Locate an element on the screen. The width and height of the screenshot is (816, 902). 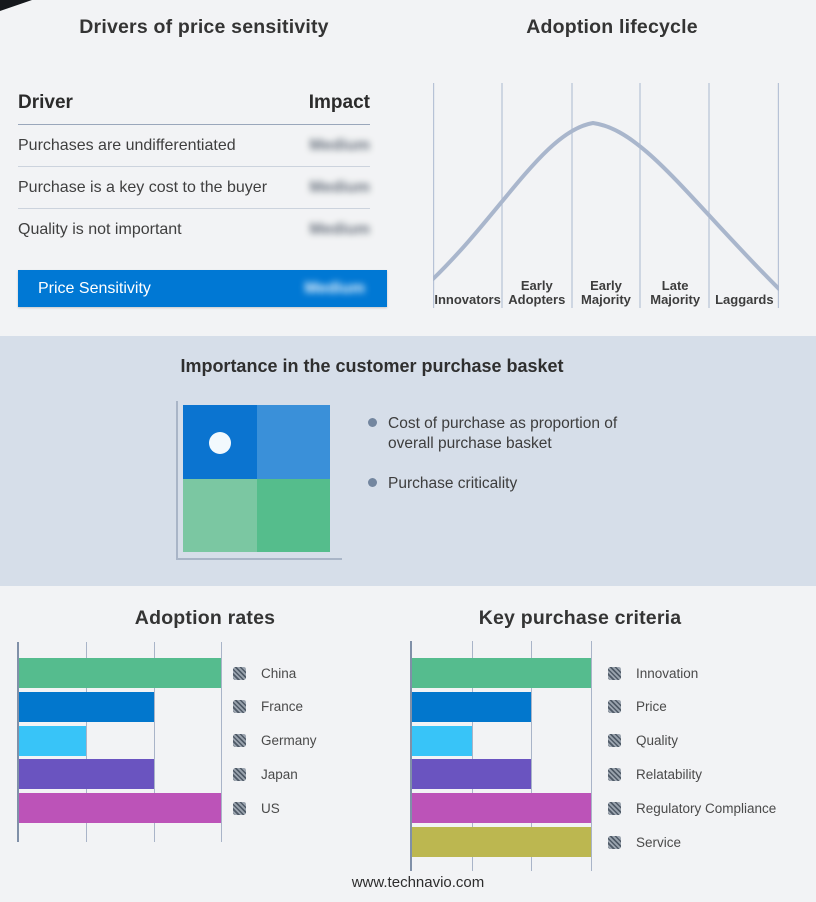
legend-label: China is located at coordinates (279, 673).